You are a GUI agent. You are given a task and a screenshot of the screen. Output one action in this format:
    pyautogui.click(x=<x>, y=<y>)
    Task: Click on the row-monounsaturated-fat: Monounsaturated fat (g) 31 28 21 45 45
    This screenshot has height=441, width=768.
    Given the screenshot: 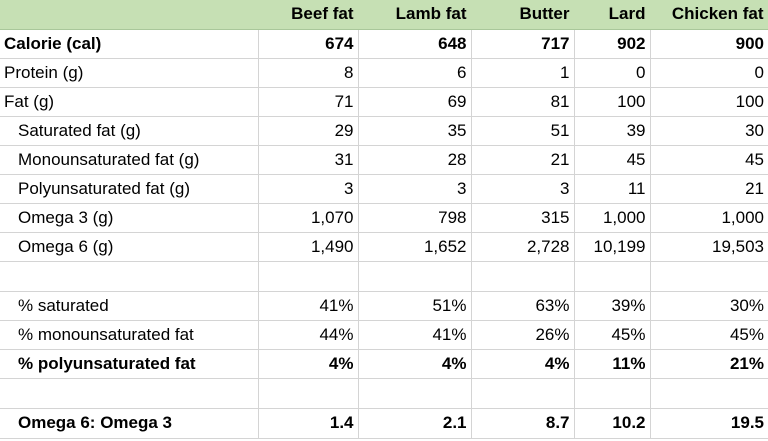 What is the action you would take?
    pyautogui.click(x=384, y=160)
    